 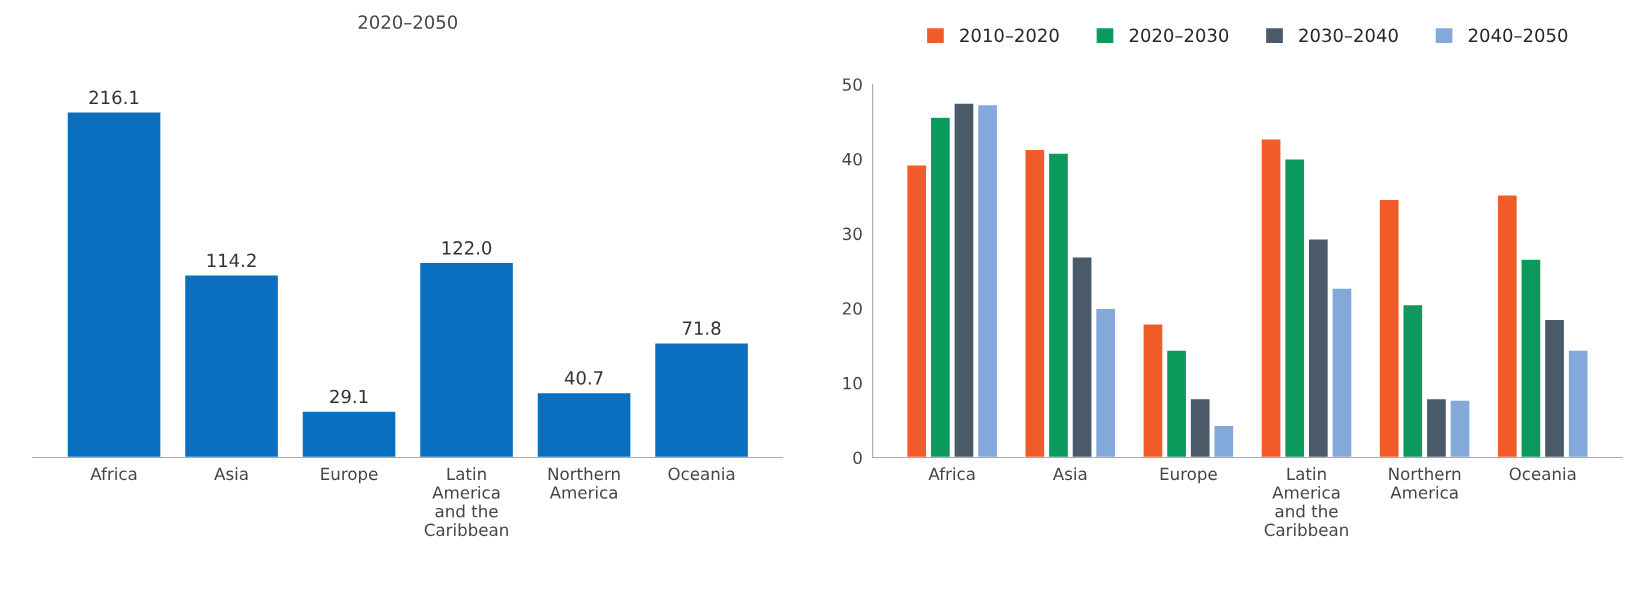 What do you see at coordinates (467, 248) in the screenshot?
I see `data-label: 122.0` at bounding box center [467, 248].